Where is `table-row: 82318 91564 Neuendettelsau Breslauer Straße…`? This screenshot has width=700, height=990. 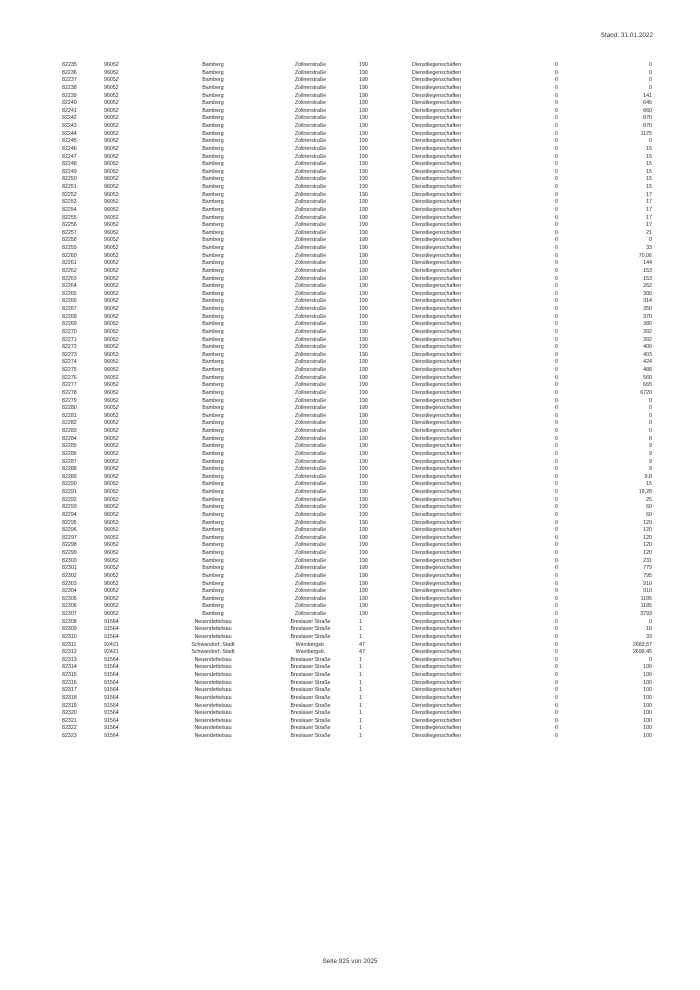 table-row: 82318 91564 Neuendettelsau Breslauer Straße… is located at coordinates (357, 699).